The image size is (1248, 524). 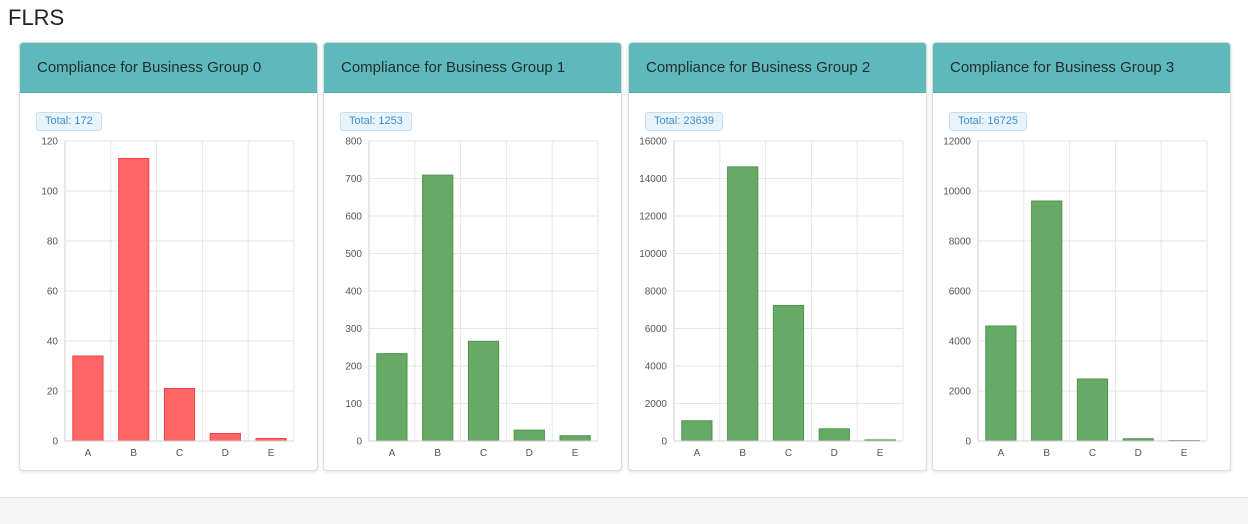 What do you see at coordinates (353, 217) in the screenshot?
I see `y-tick-label: 600` at bounding box center [353, 217].